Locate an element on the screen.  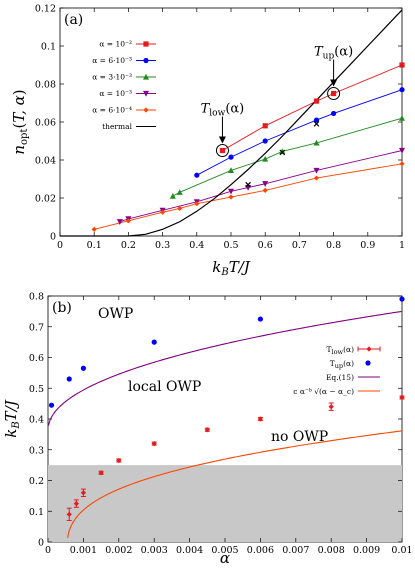
a-xtick-label-7: 0.7 is located at coordinates (299, 245).